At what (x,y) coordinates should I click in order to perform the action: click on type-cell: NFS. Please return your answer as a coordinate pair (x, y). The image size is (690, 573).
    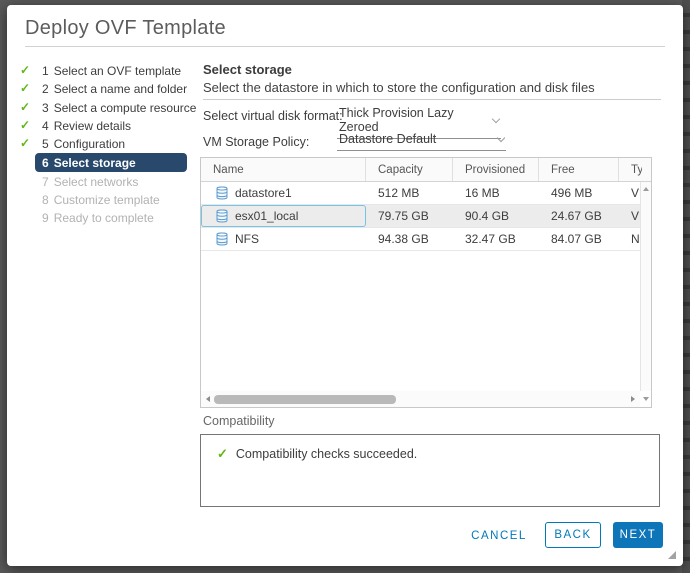
    Looking at the image, I should click on (635, 239).